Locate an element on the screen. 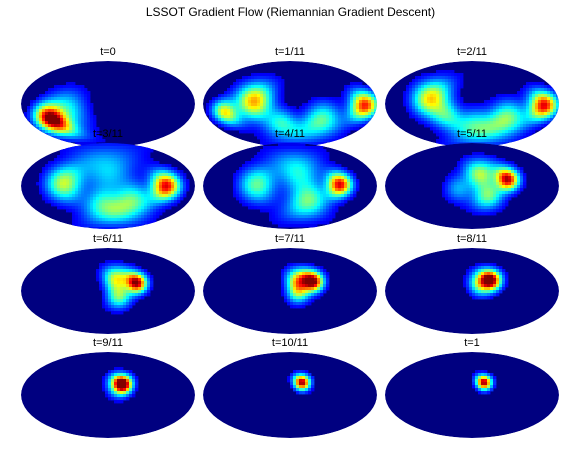  panel-title: t=6/11 is located at coordinates (108, 239).